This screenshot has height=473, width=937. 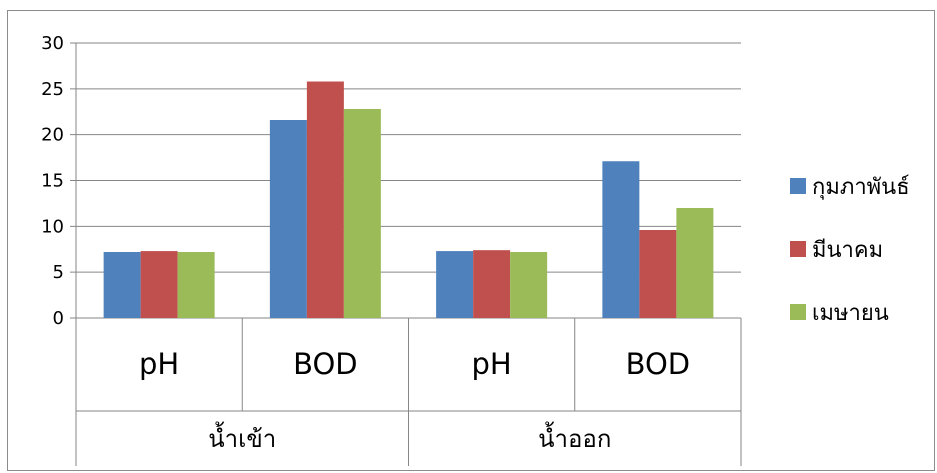 I want to click on y-tick-label: 10, so click(x=52, y=226).